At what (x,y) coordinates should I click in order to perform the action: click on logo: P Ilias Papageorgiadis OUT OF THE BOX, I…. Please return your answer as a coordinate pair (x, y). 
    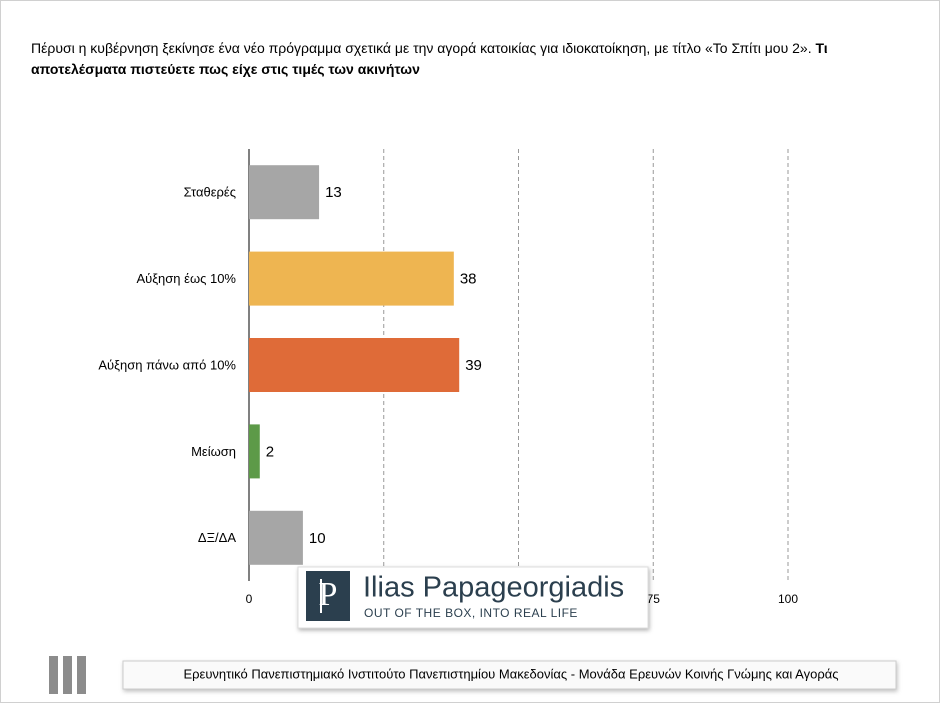
    Looking at the image, I should click on (473, 597).